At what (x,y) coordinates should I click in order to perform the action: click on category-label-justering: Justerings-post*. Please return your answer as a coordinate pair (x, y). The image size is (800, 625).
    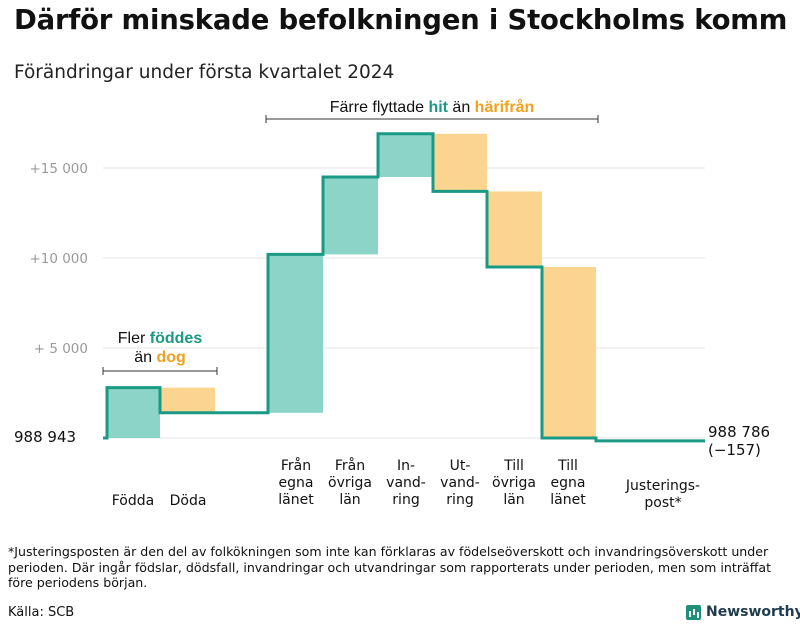
    Looking at the image, I should click on (662, 494).